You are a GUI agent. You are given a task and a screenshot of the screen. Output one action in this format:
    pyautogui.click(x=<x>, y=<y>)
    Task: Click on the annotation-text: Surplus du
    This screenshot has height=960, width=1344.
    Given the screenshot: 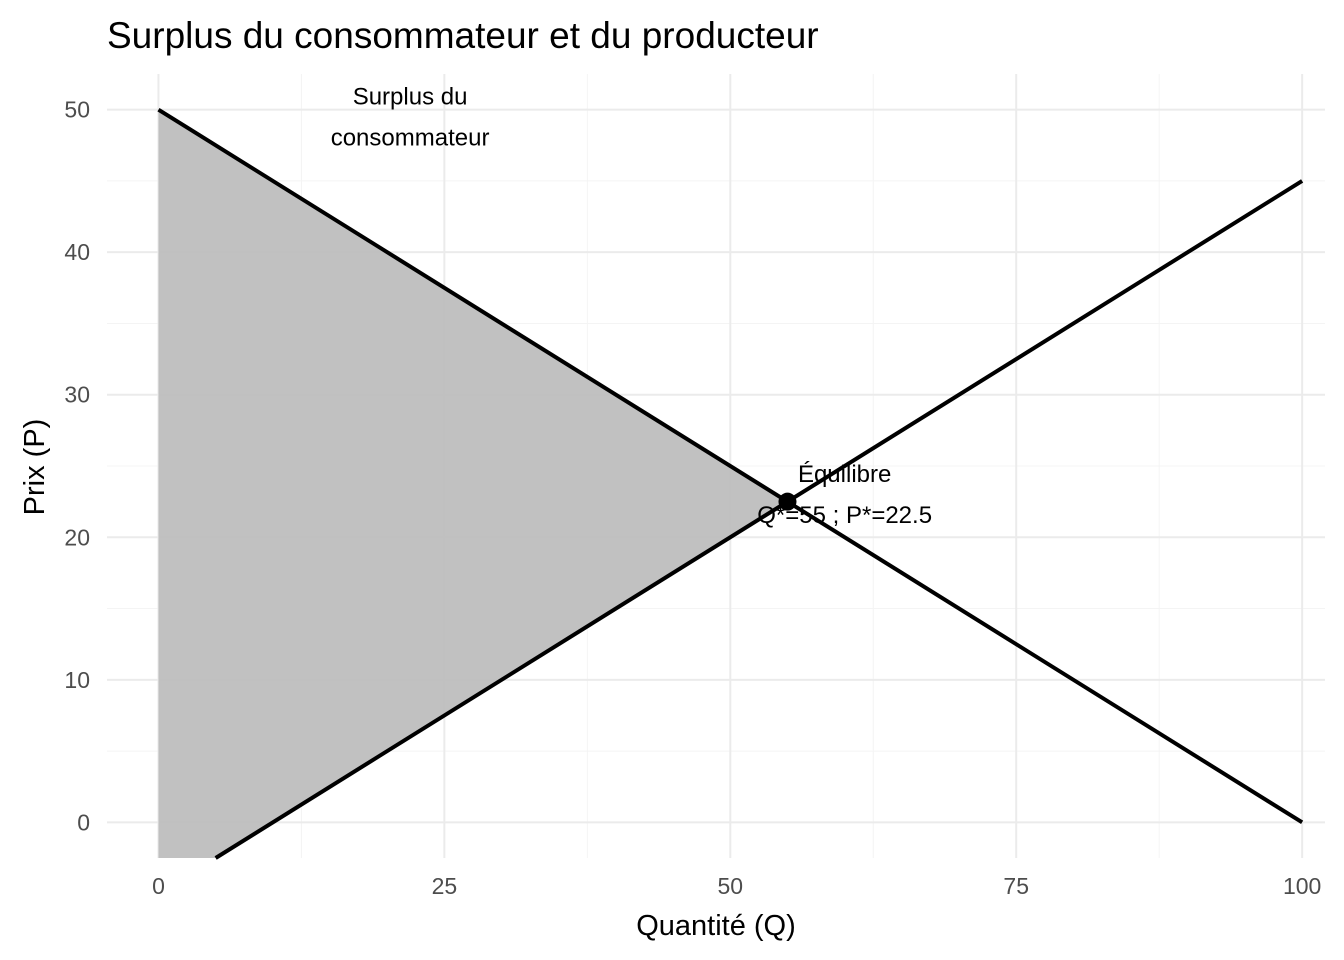 What is the action you would take?
    pyautogui.click(x=410, y=96)
    